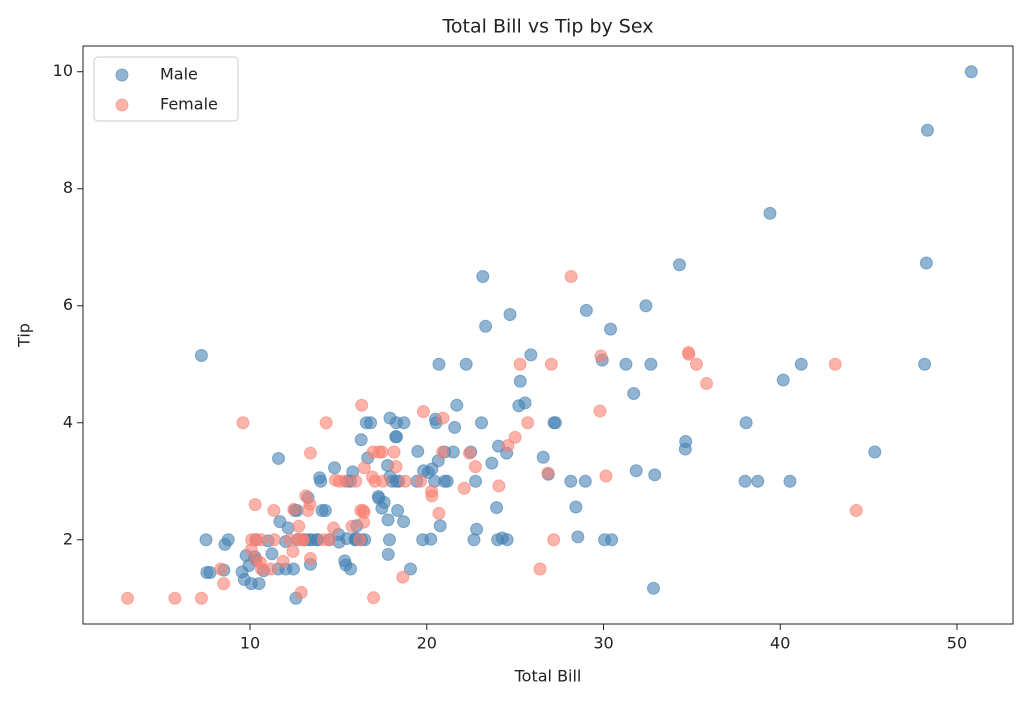  I want to click on x-tick-label: 10, so click(250, 643).